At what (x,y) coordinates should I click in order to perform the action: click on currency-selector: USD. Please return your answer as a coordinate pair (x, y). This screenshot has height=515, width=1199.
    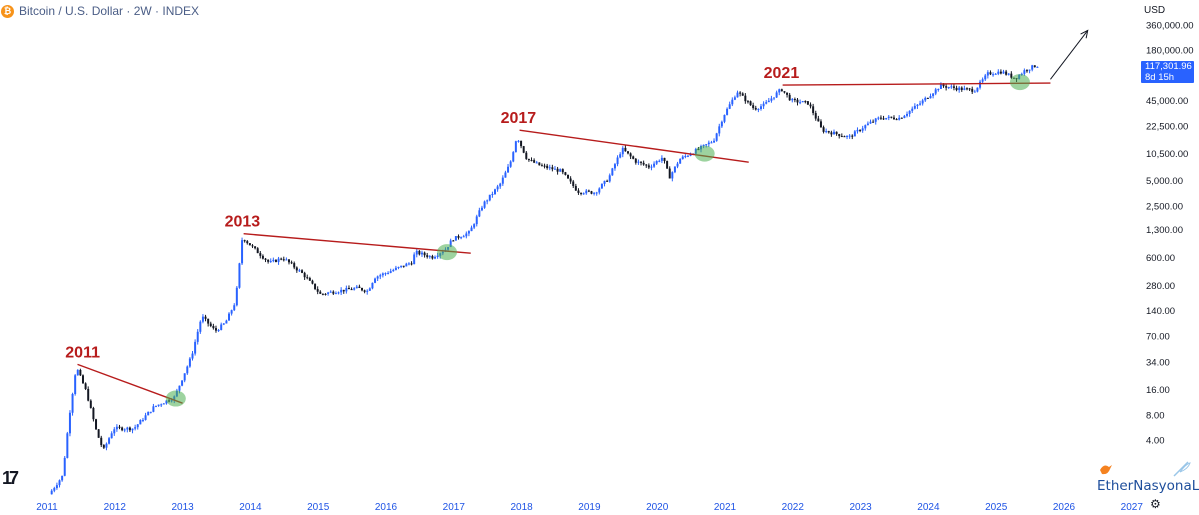
    Looking at the image, I should click on (1155, 10).